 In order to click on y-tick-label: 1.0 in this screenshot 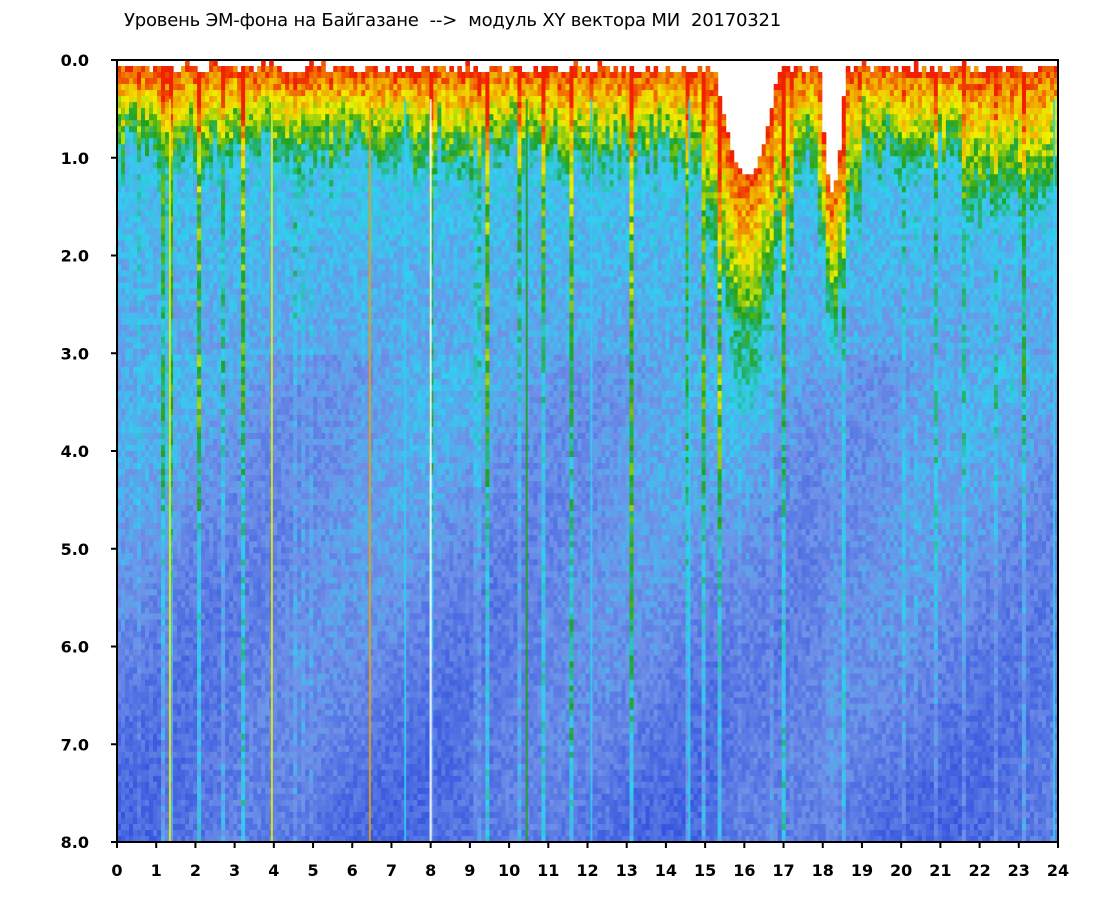, I will do `click(75, 158)`.